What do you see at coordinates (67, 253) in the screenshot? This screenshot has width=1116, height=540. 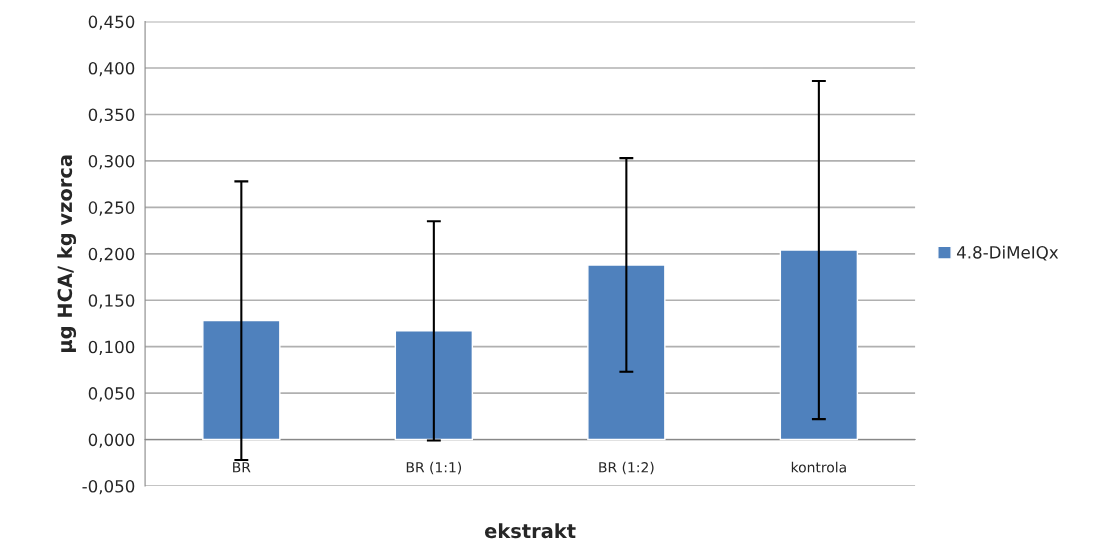 I see `y-axis-title: µg HCA/ kg vzorca` at bounding box center [67, 253].